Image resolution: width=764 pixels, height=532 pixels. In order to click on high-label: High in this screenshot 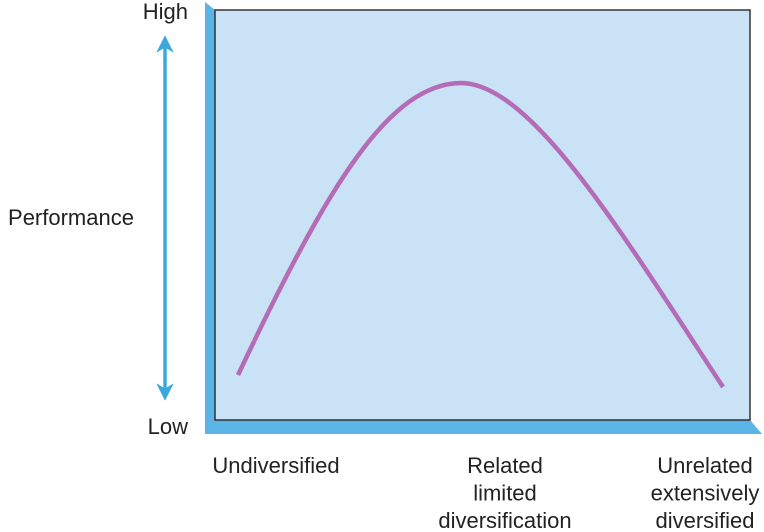, I will do `click(165, 12)`.